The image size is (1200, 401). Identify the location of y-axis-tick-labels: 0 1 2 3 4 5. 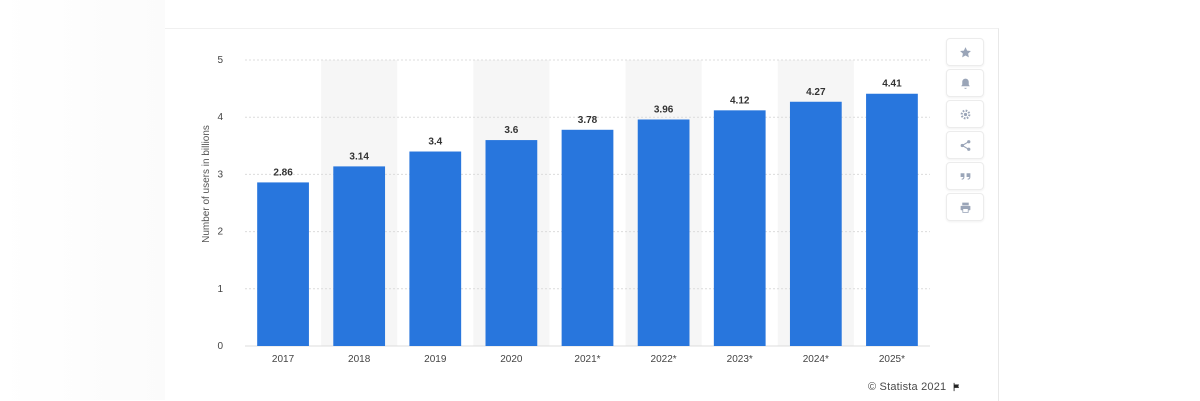
(220, 203).